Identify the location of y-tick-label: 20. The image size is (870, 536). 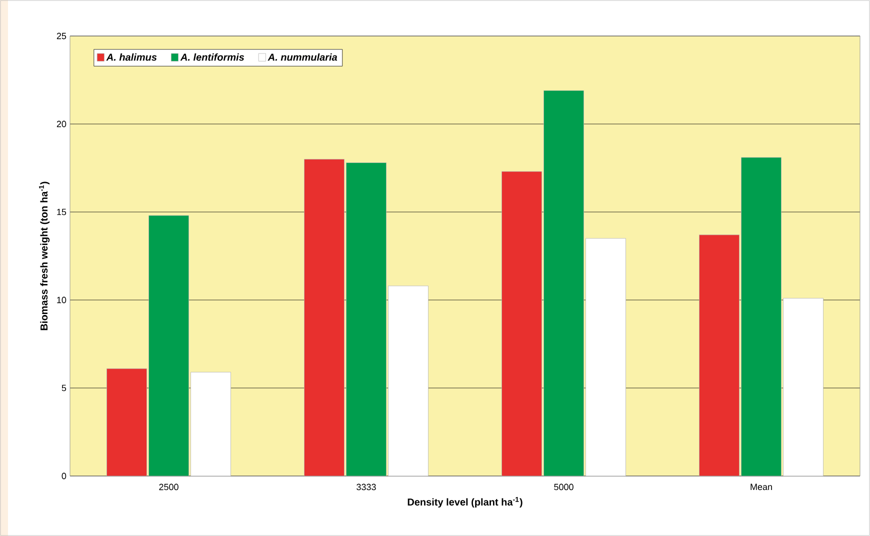
(61, 124).